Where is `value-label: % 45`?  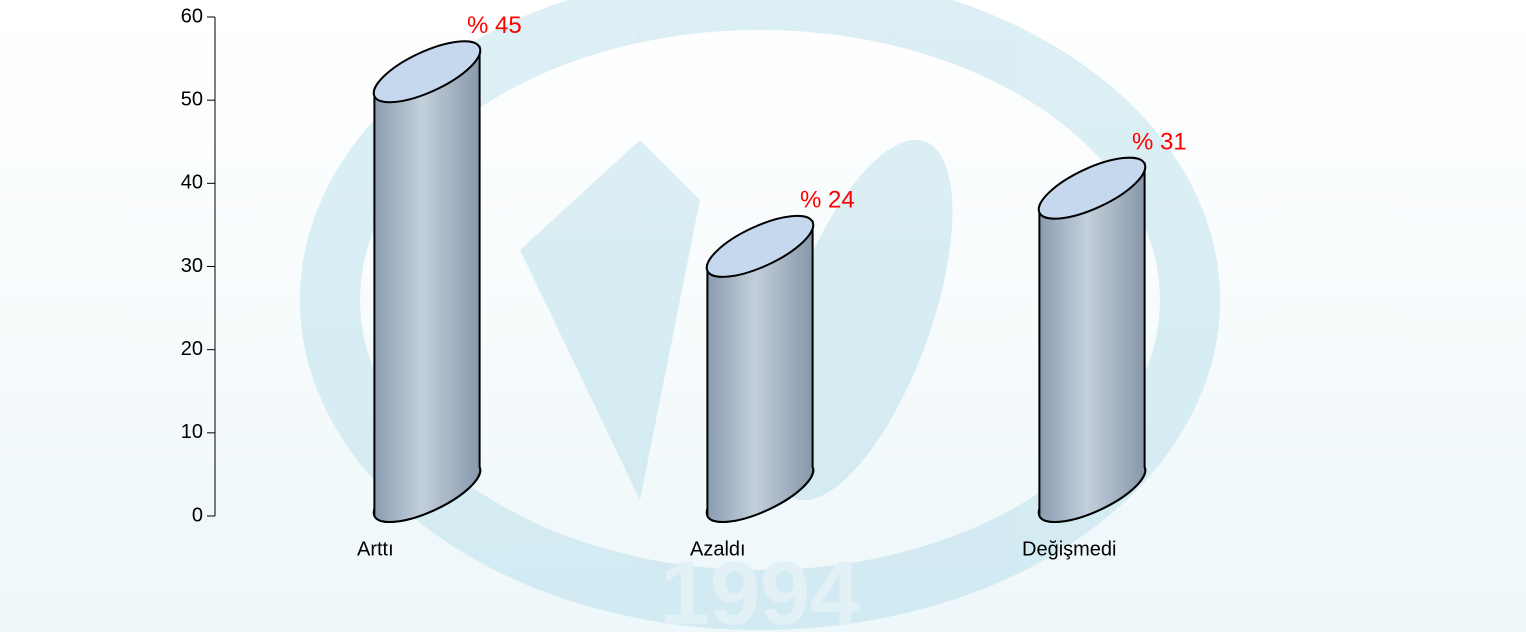
value-label: % 45 is located at coordinates (494, 25).